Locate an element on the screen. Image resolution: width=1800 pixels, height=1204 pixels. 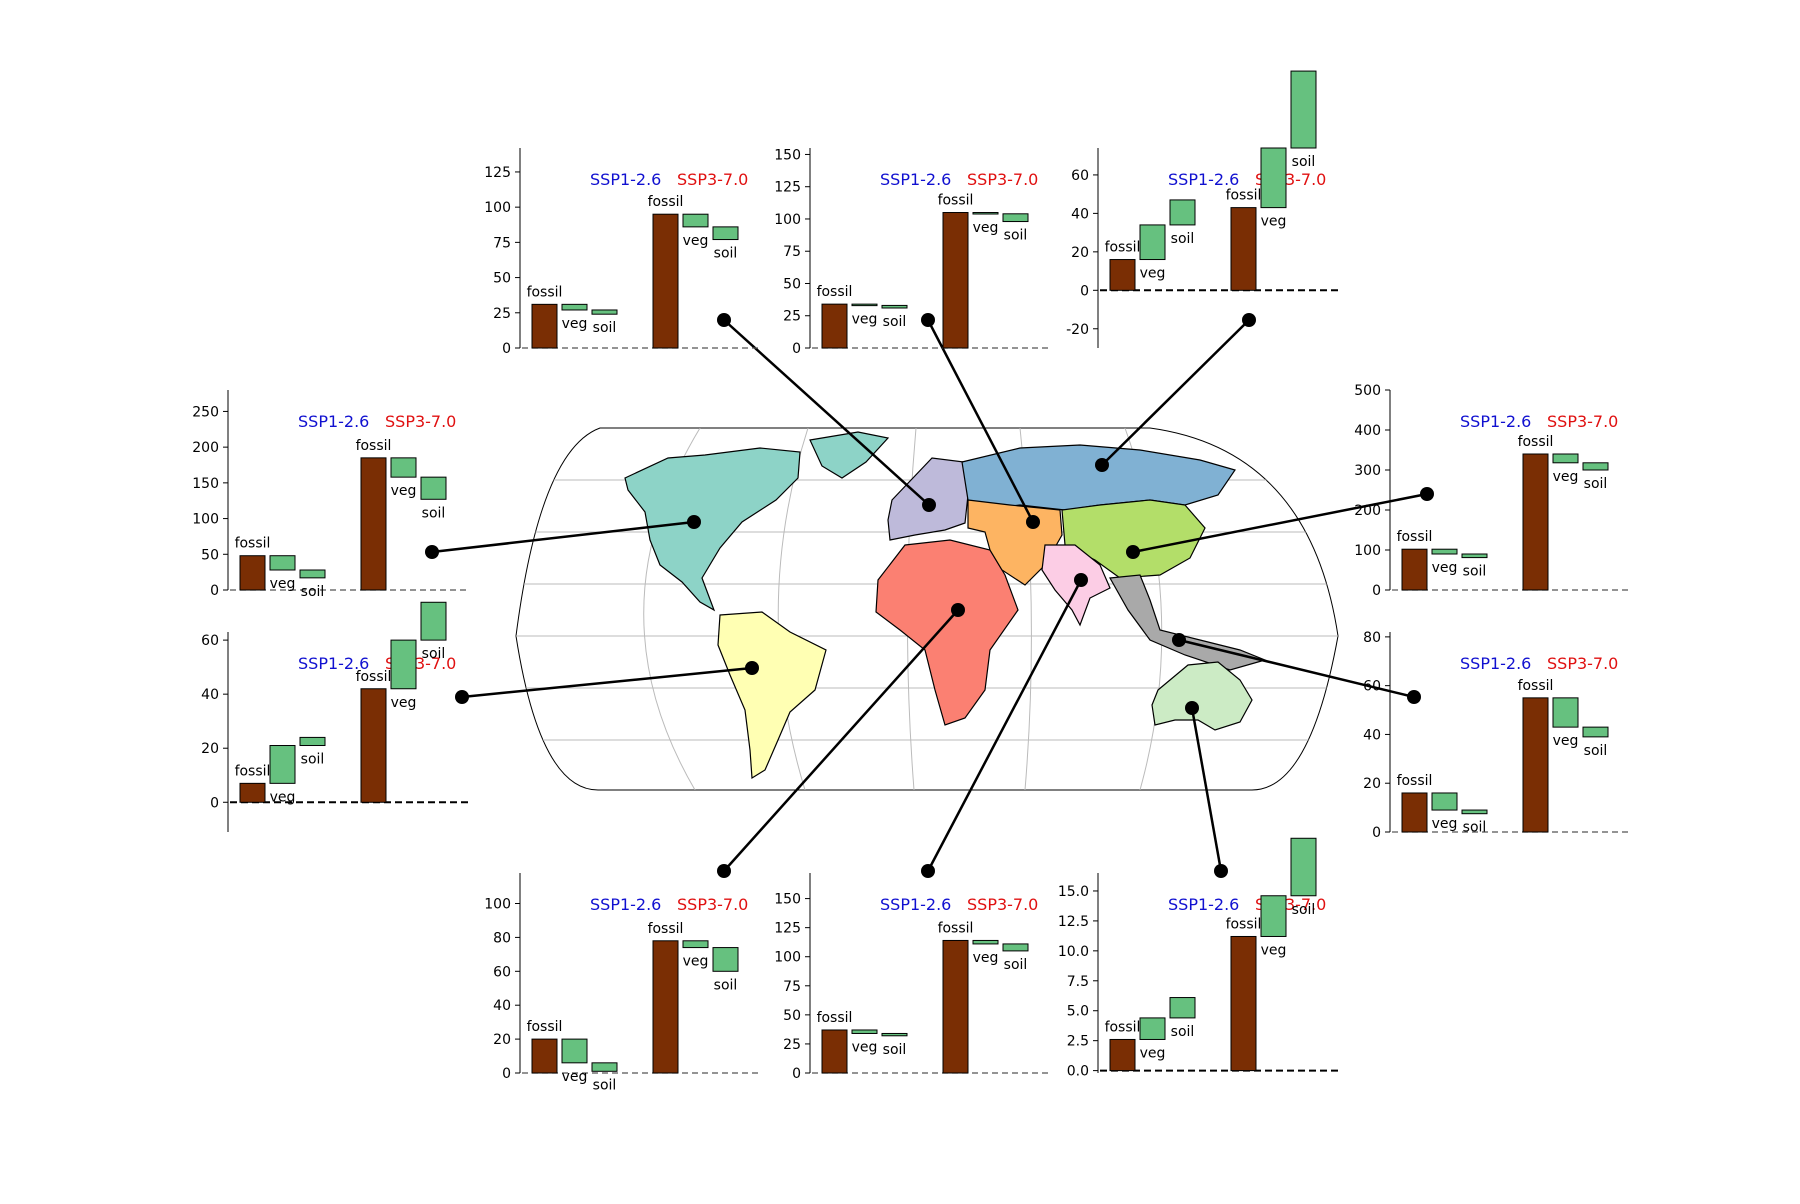
connector-oceania is located at coordinates (1206, 789).